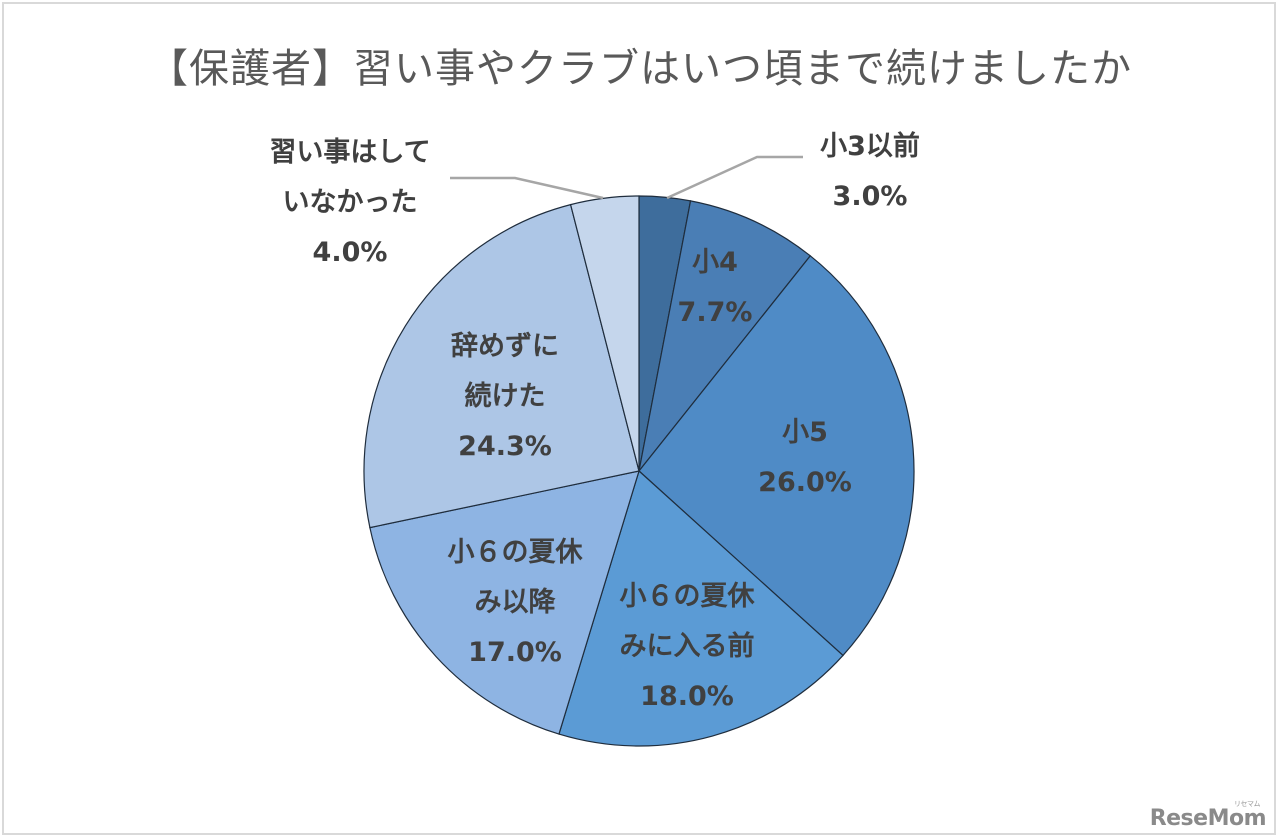 Image resolution: width=1280 pixels, height=839 pixels. Describe the element at coordinates (505, 396) in the screenshot. I see `label-continued: 辞めずに 続けた 24.3%` at that location.